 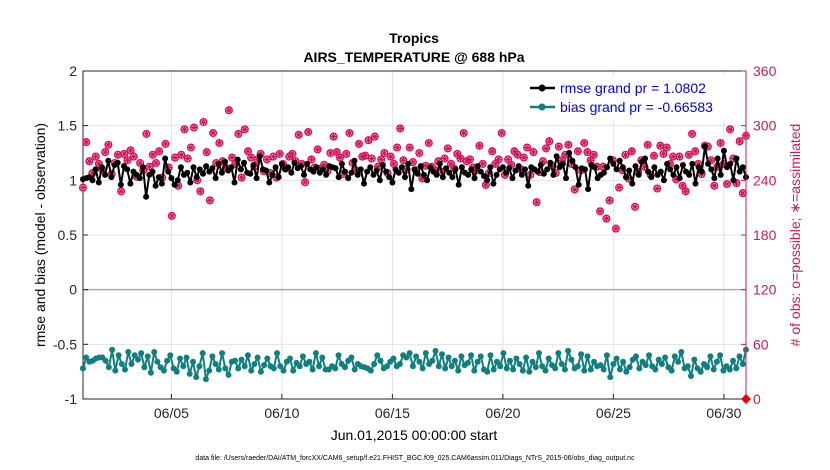 What do you see at coordinates (40, 235) in the screenshot?
I see `y-axis-label-left: rmse and bias (model - observation)` at bounding box center [40, 235].